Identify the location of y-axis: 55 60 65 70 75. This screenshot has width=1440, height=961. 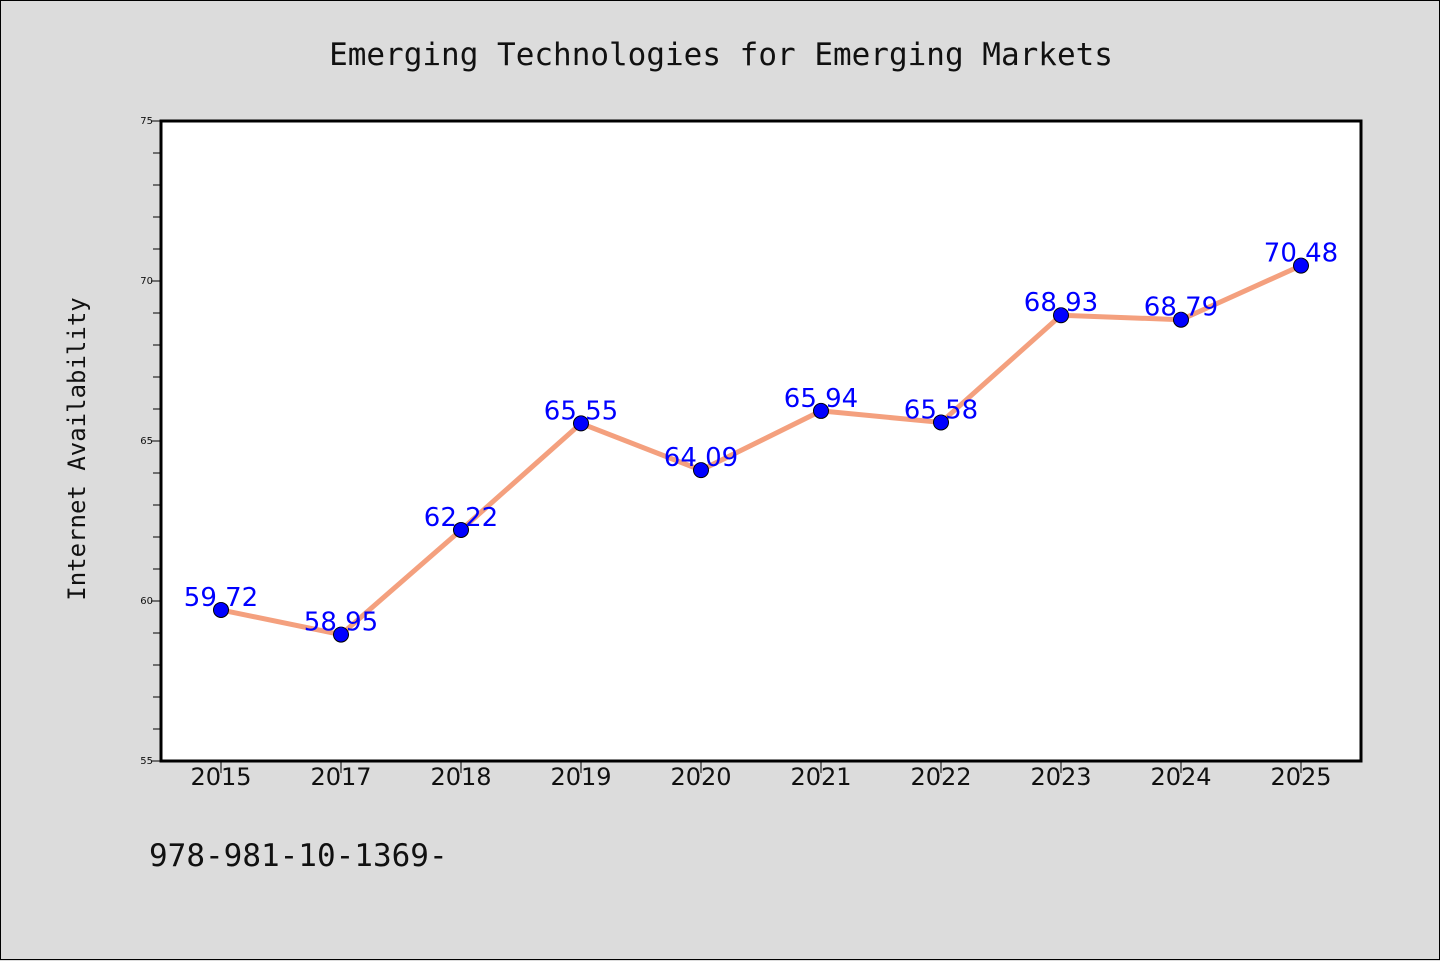
(150, 441).